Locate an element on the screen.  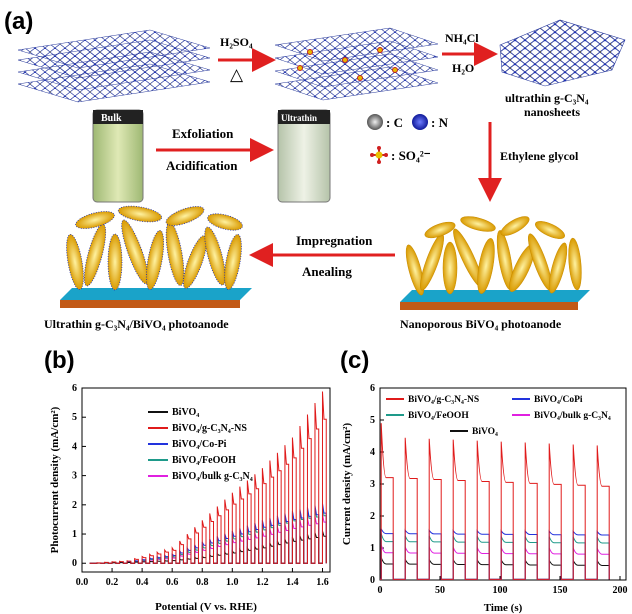
composite-photoanode-illustration is located at coordinates (156, 256).